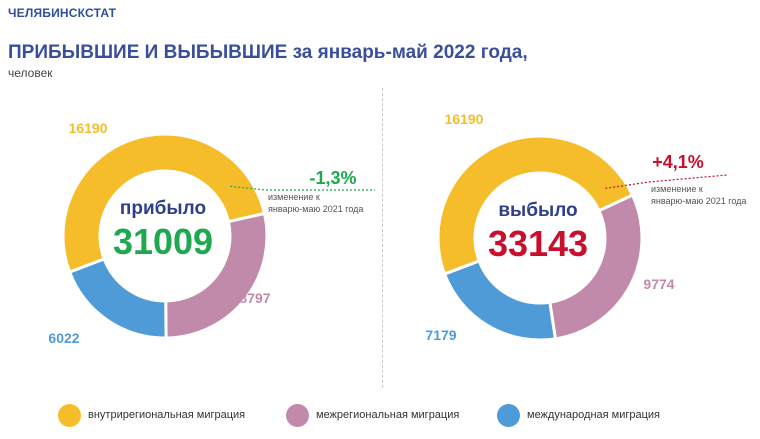  I want to click on donut-departed-segment-international, so click(500, 300).